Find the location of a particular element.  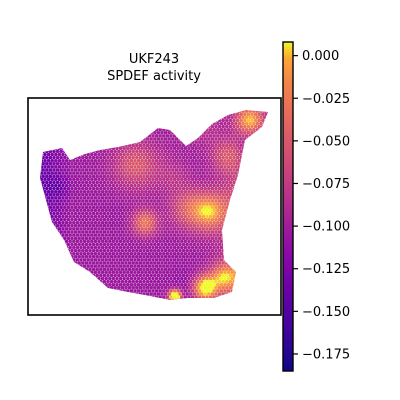

colorbar-tick-label: −0.100 is located at coordinates (326, 227).